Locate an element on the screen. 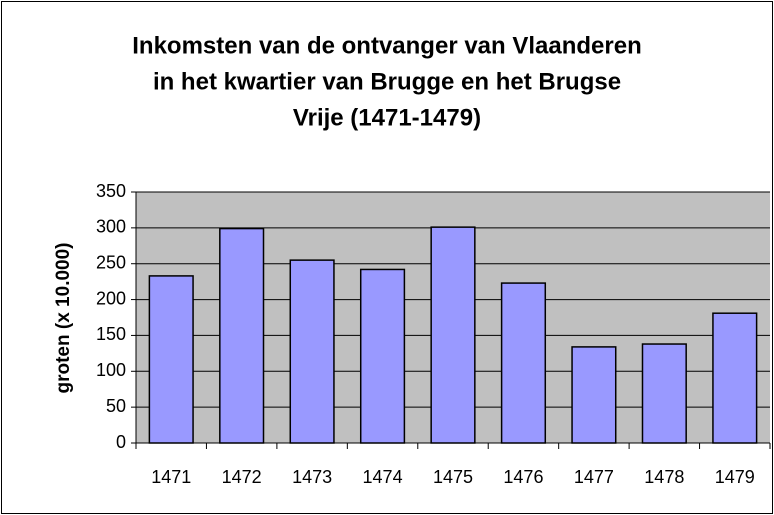 The image size is (774, 515). x-tick-label: 1472 is located at coordinates (242, 477).